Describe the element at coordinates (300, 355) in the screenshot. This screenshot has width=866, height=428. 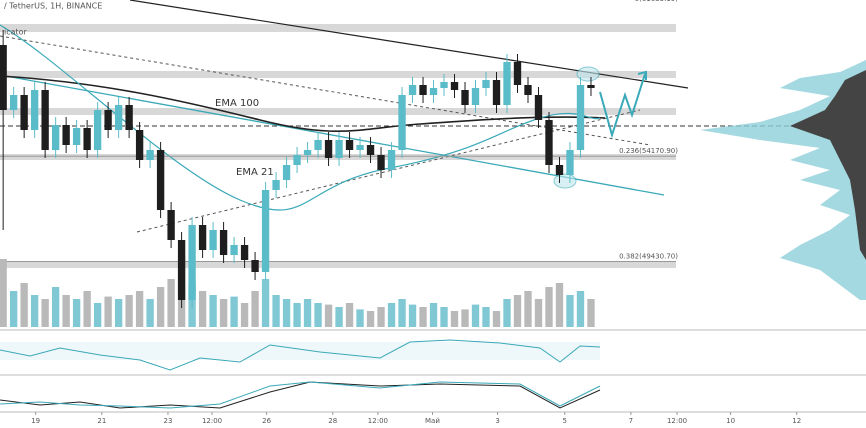
I see `rsi-line` at that location.